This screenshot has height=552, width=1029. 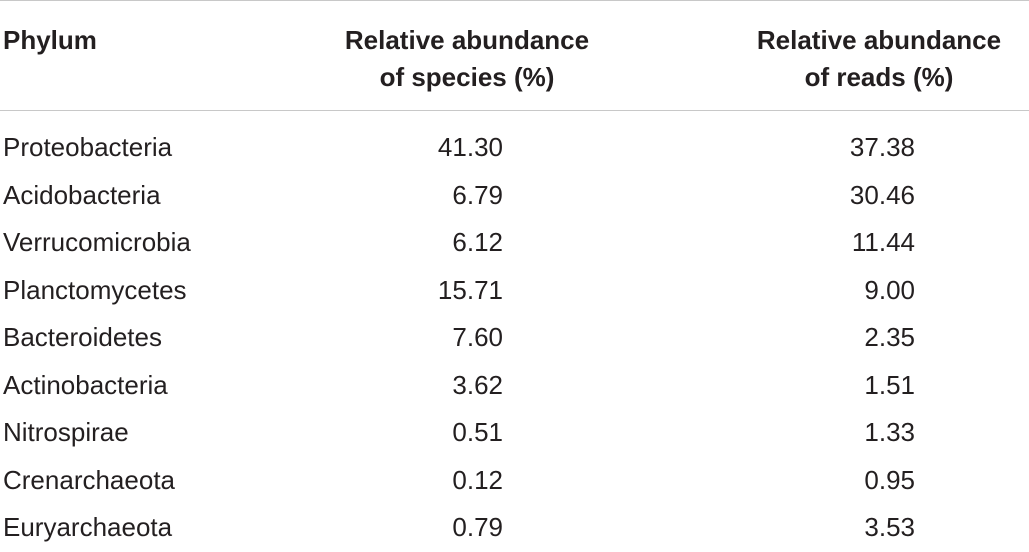 What do you see at coordinates (467, 40) in the screenshot?
I see `header-species-line1: Relative abundance` at bounding box center [467, 40].